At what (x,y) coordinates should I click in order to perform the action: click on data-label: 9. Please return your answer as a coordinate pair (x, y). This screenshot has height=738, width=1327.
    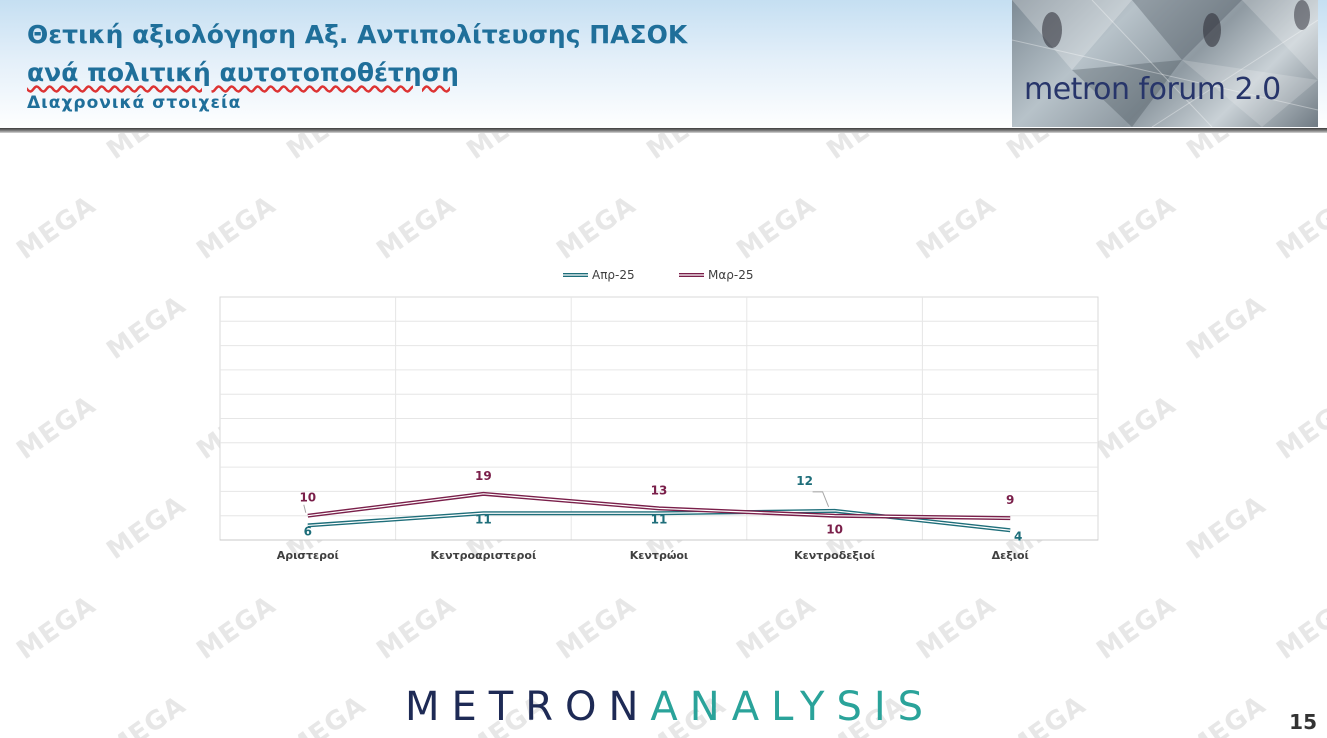
    Looking at the image, I should click on (1010, 500).